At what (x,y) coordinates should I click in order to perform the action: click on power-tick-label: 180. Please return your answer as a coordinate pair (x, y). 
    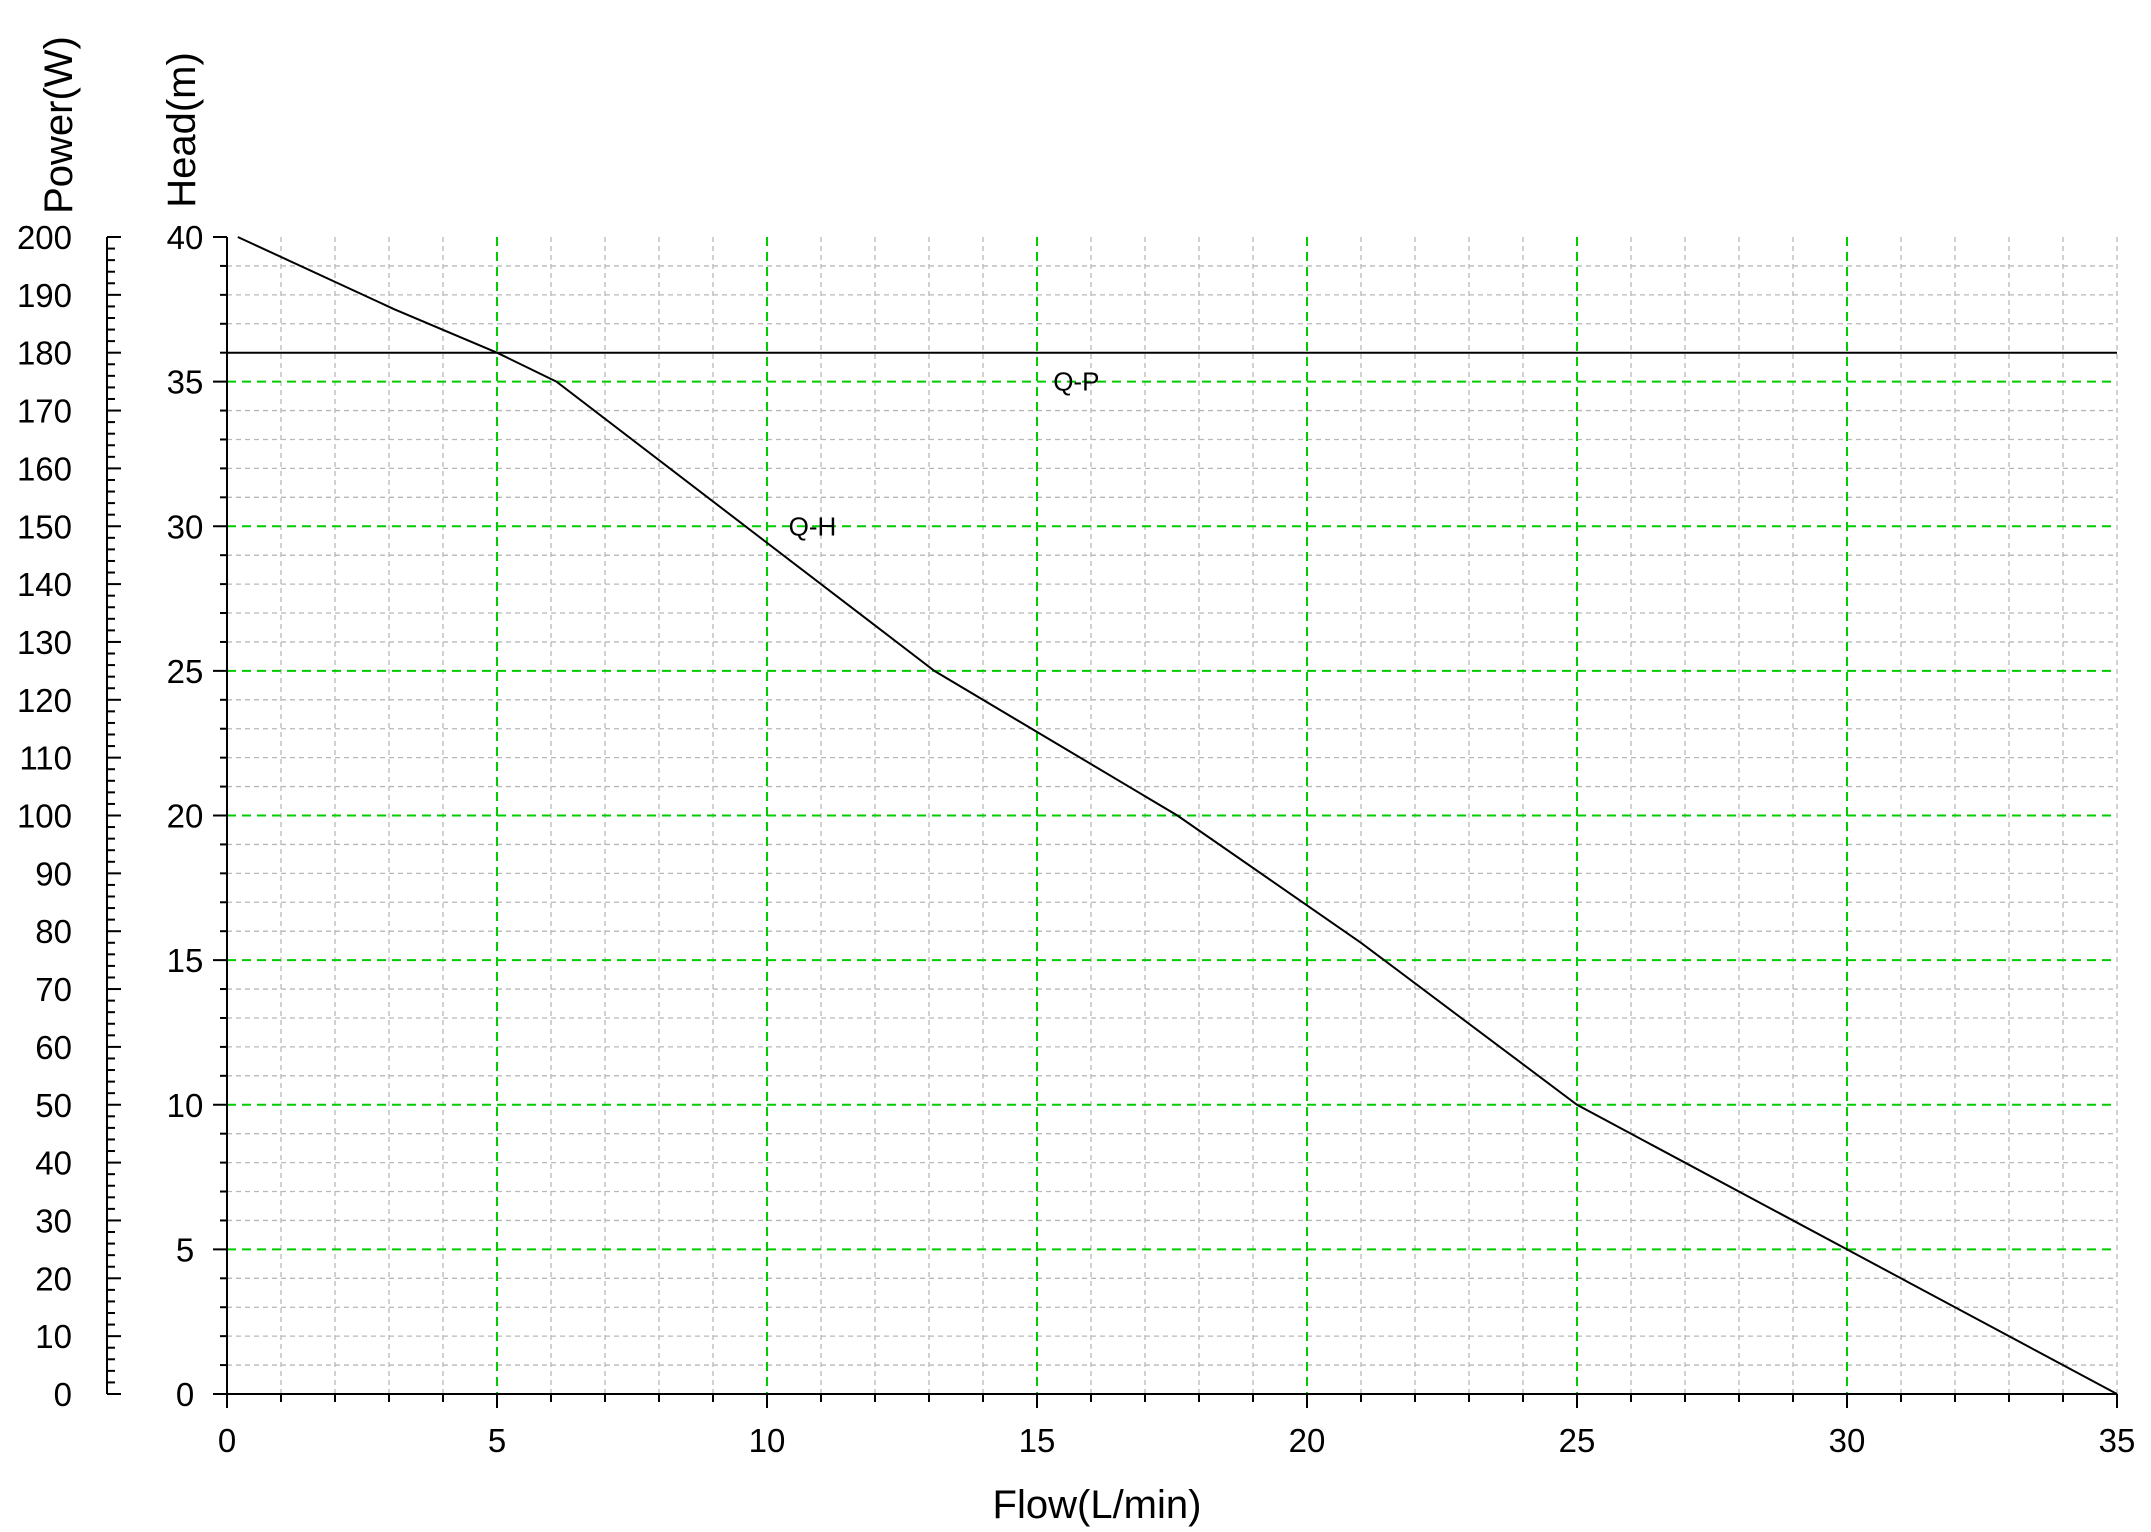
    Looking at the image, I should click on (44, 353).